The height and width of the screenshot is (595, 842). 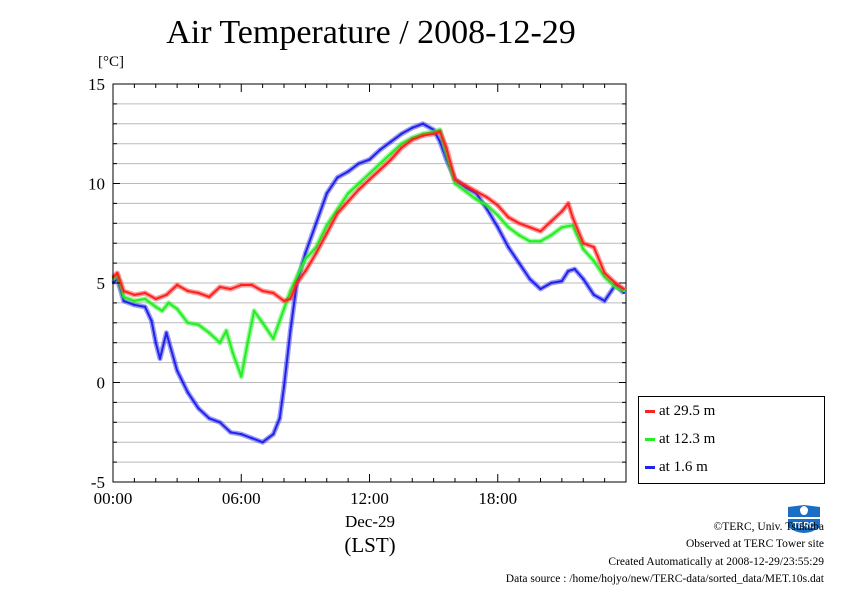 I want to click on x-axis-date-label: Dec-29, so click(x=370, y=521).